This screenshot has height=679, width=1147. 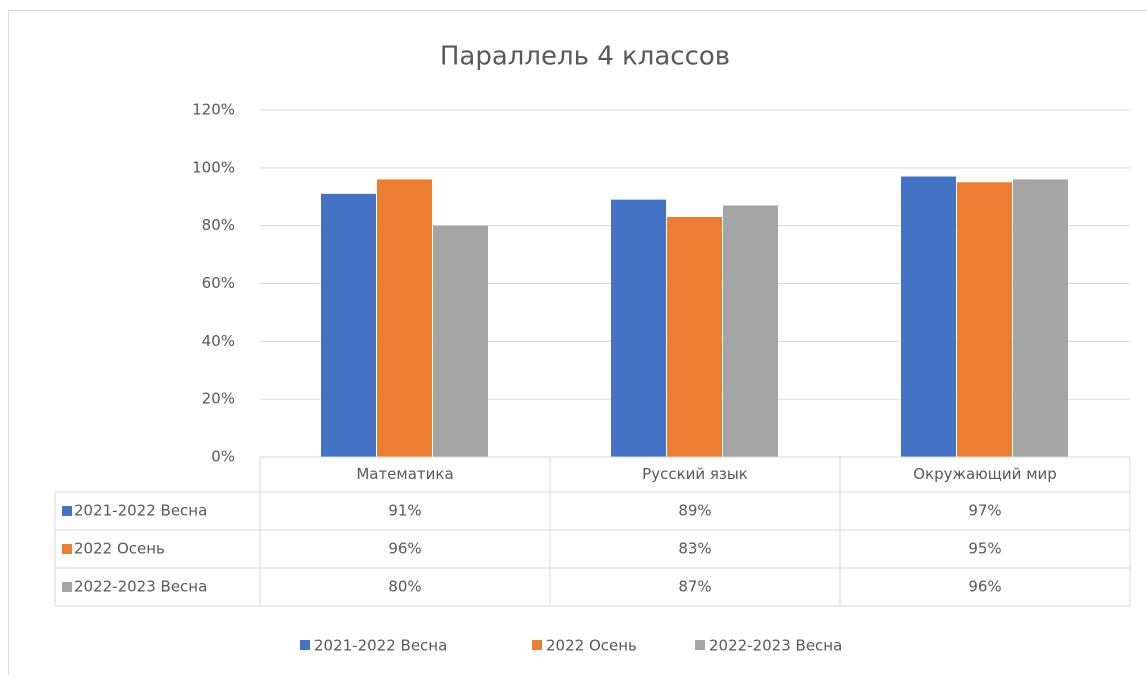 What do you see at coordinates (585, 57) in the screenshot?
I see `chart-title: Параллель 4 классов` at bounding box center [585, 57].